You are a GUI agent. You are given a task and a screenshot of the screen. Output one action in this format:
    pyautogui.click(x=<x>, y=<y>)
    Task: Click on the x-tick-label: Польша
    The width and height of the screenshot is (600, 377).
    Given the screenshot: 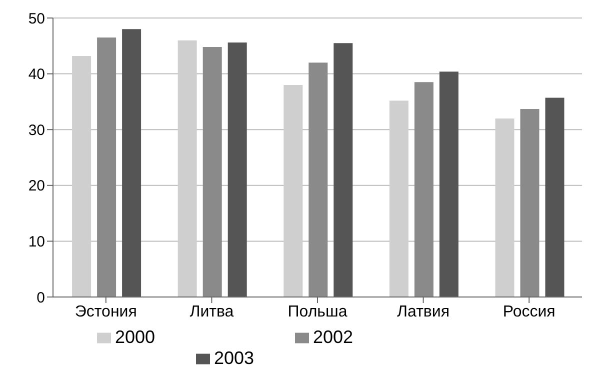 What is the action you would take?
    pyautogui.click(x=318, y=311)
    